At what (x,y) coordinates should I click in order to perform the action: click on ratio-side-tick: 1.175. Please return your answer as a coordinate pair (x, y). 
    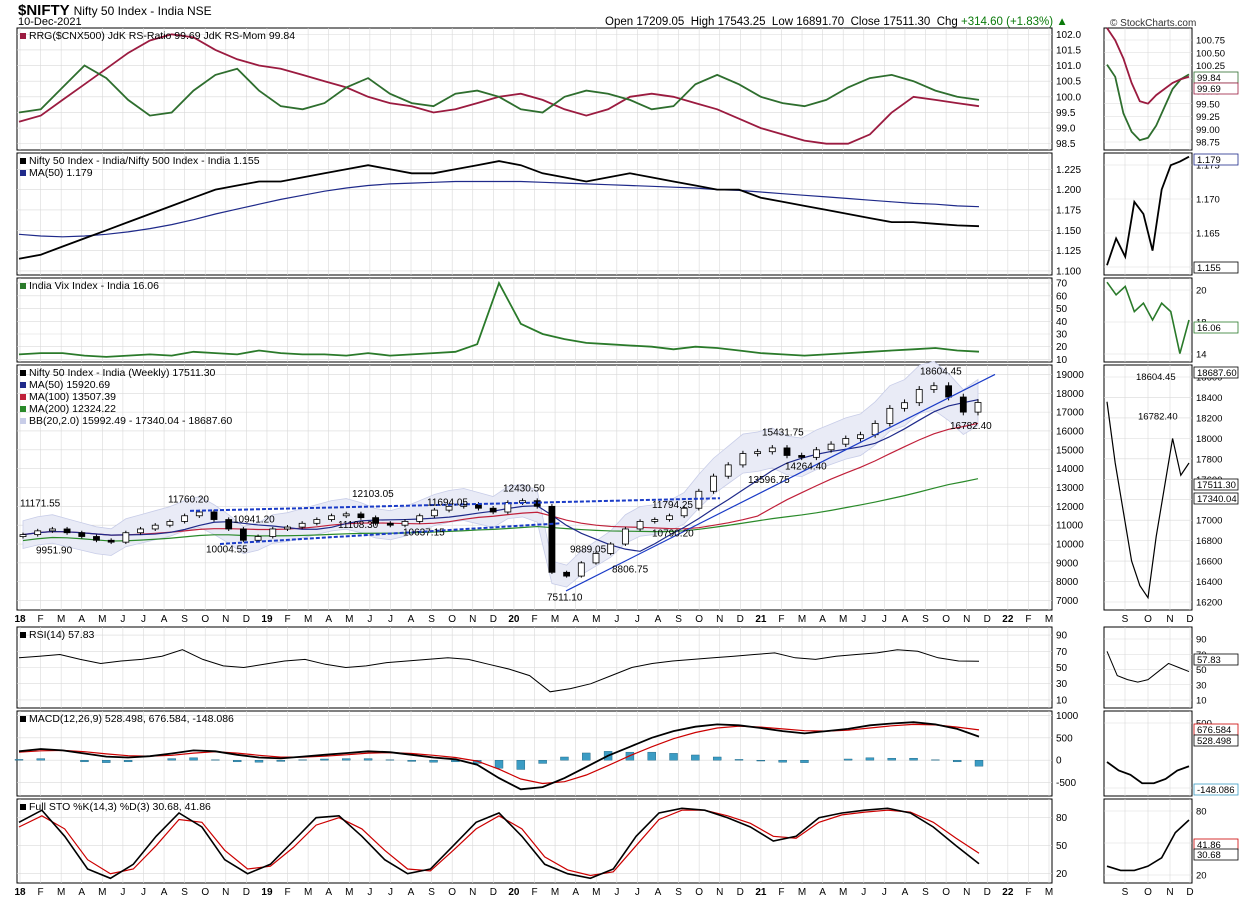
    Looking at the image, I should click on (1208, 166).